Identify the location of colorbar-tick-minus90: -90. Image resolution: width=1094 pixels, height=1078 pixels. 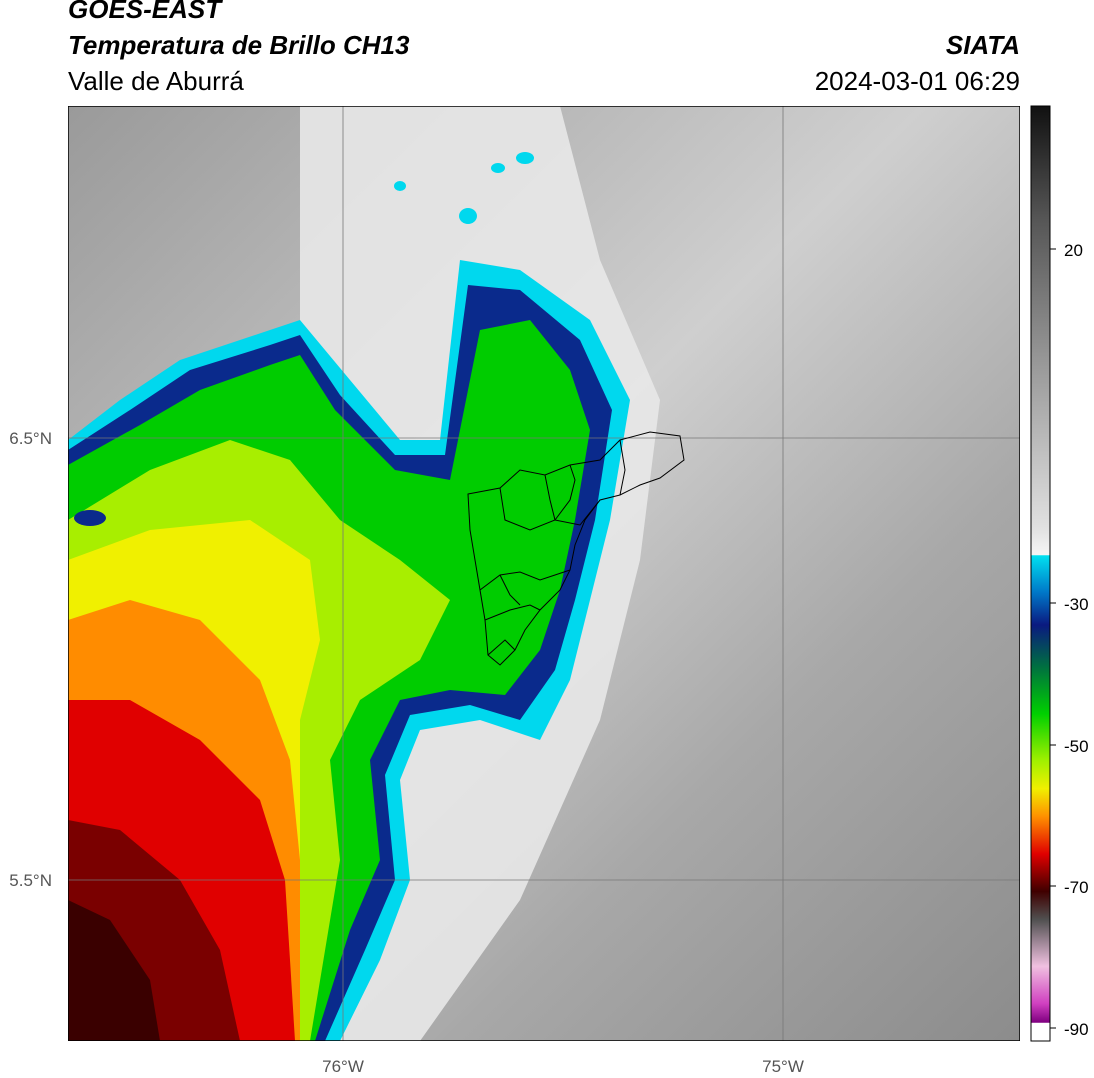
(1076, 1029).